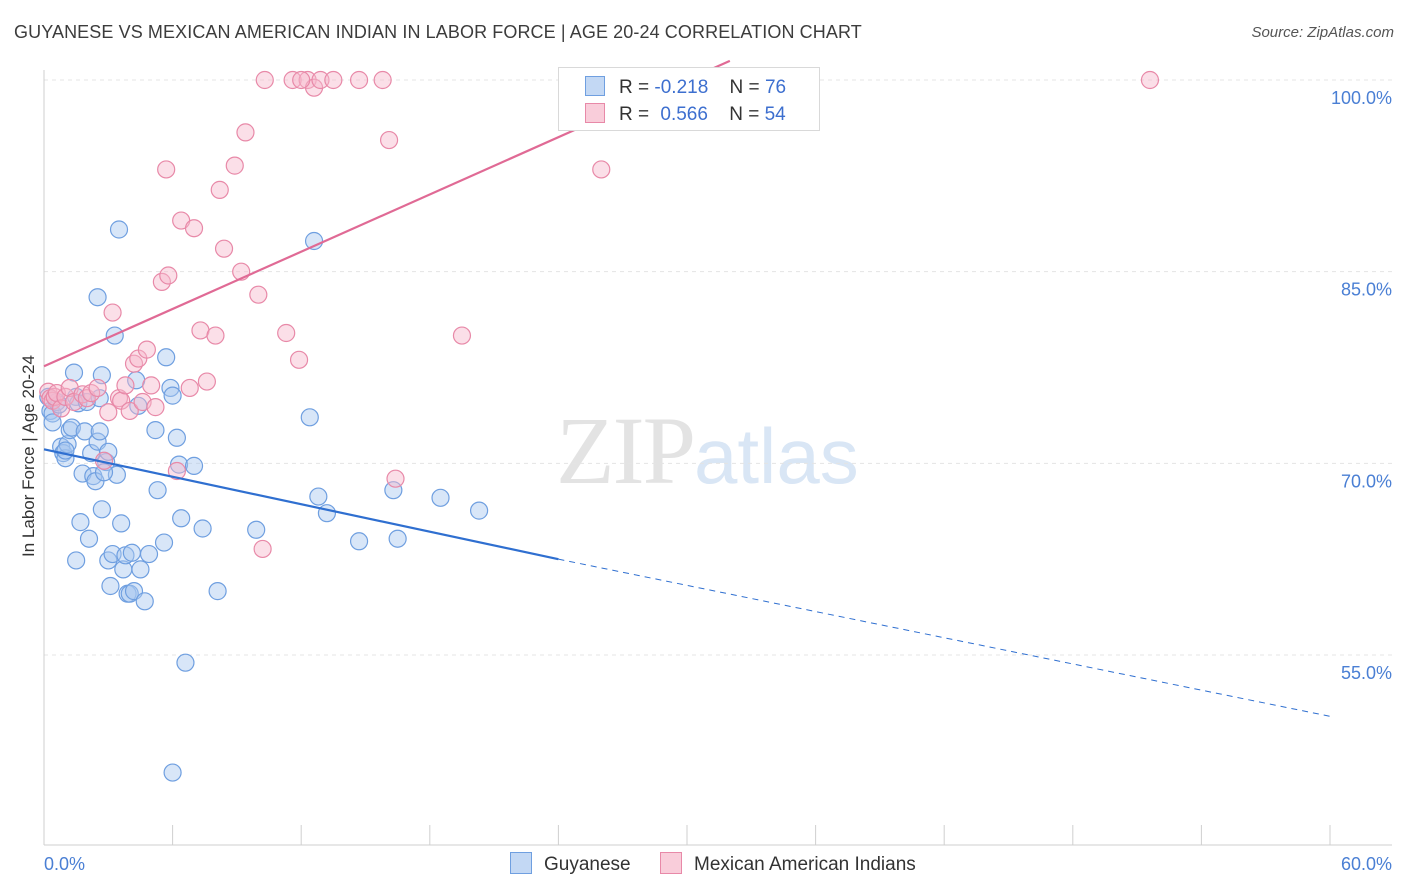 Image resolution: width=1406 pixels, height=892 pixels. What do you see at coordinates (587, 864) in the screenshot?
I see `bottom-legend-label: Guyanese` at bounding box center [587, 864].